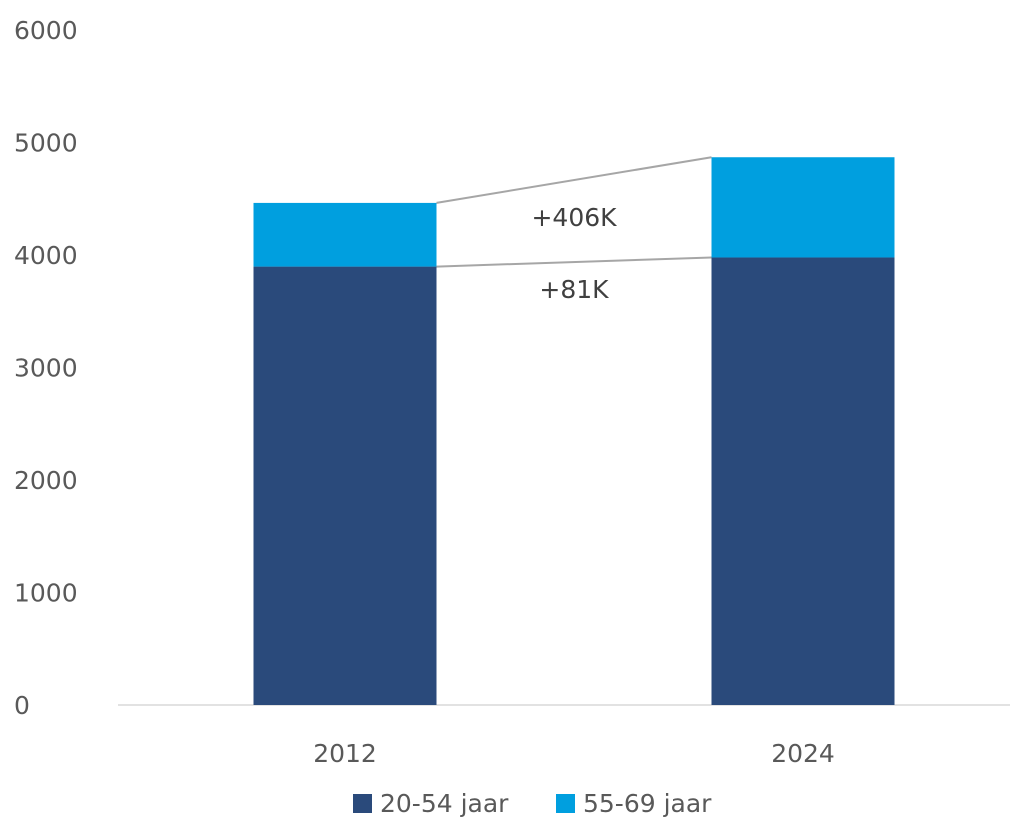 This screenshot has width=1026, height=820. What do you see at coordinates (574, 217) in the screenshot?
I see `annotation-label: +406K` at bounding box center [574, 217].